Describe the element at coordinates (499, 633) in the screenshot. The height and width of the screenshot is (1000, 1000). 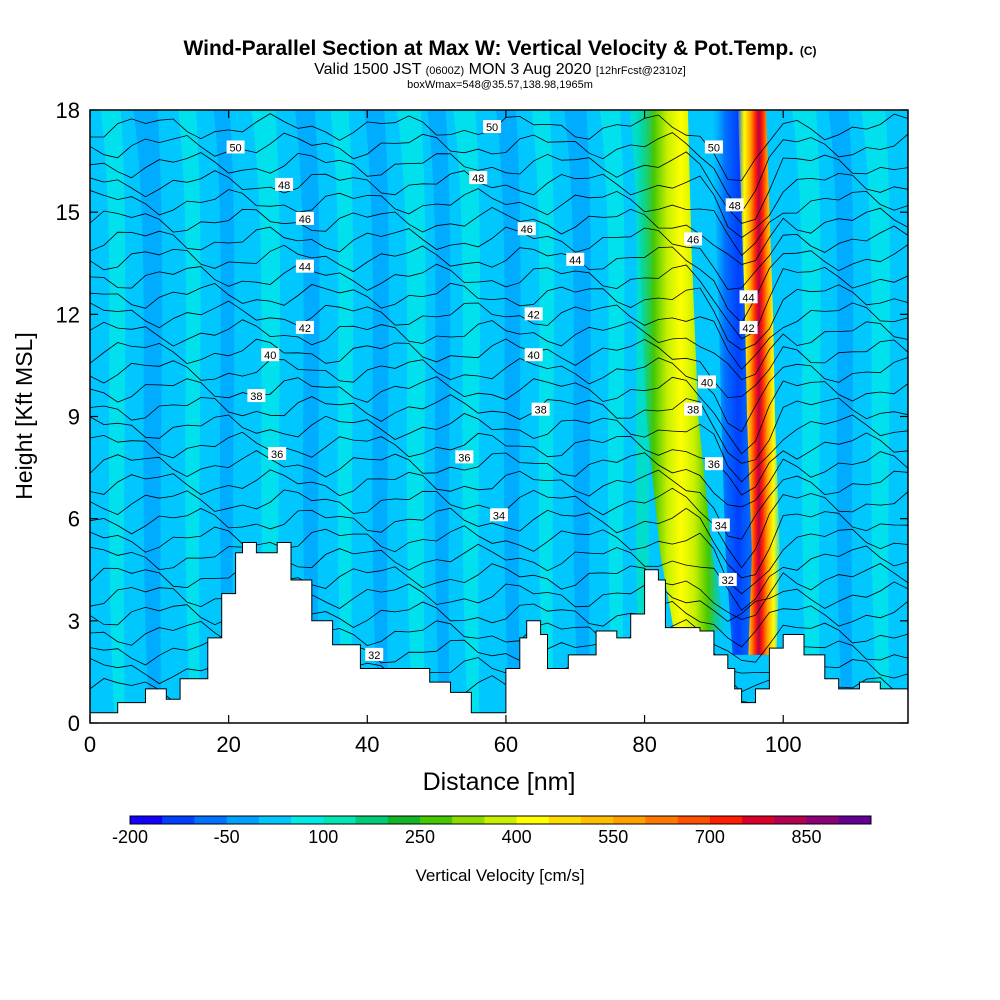
I see `terrain` at that location.